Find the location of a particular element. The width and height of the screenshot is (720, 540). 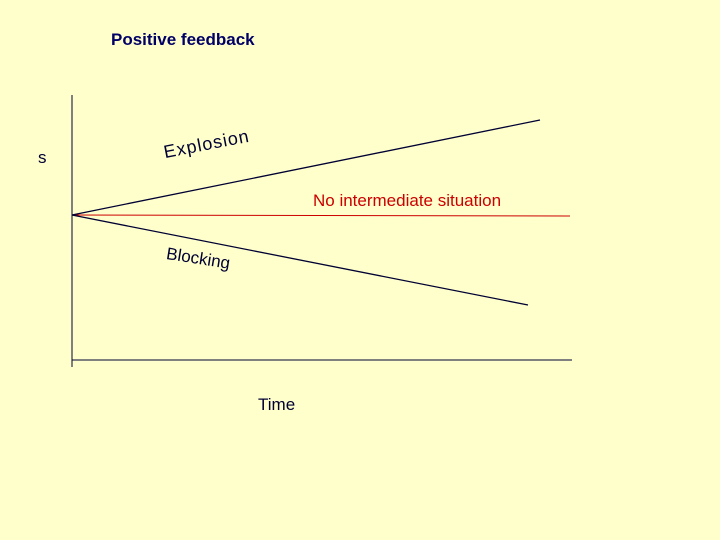

blocking-line is located at coordinates (300, 260).